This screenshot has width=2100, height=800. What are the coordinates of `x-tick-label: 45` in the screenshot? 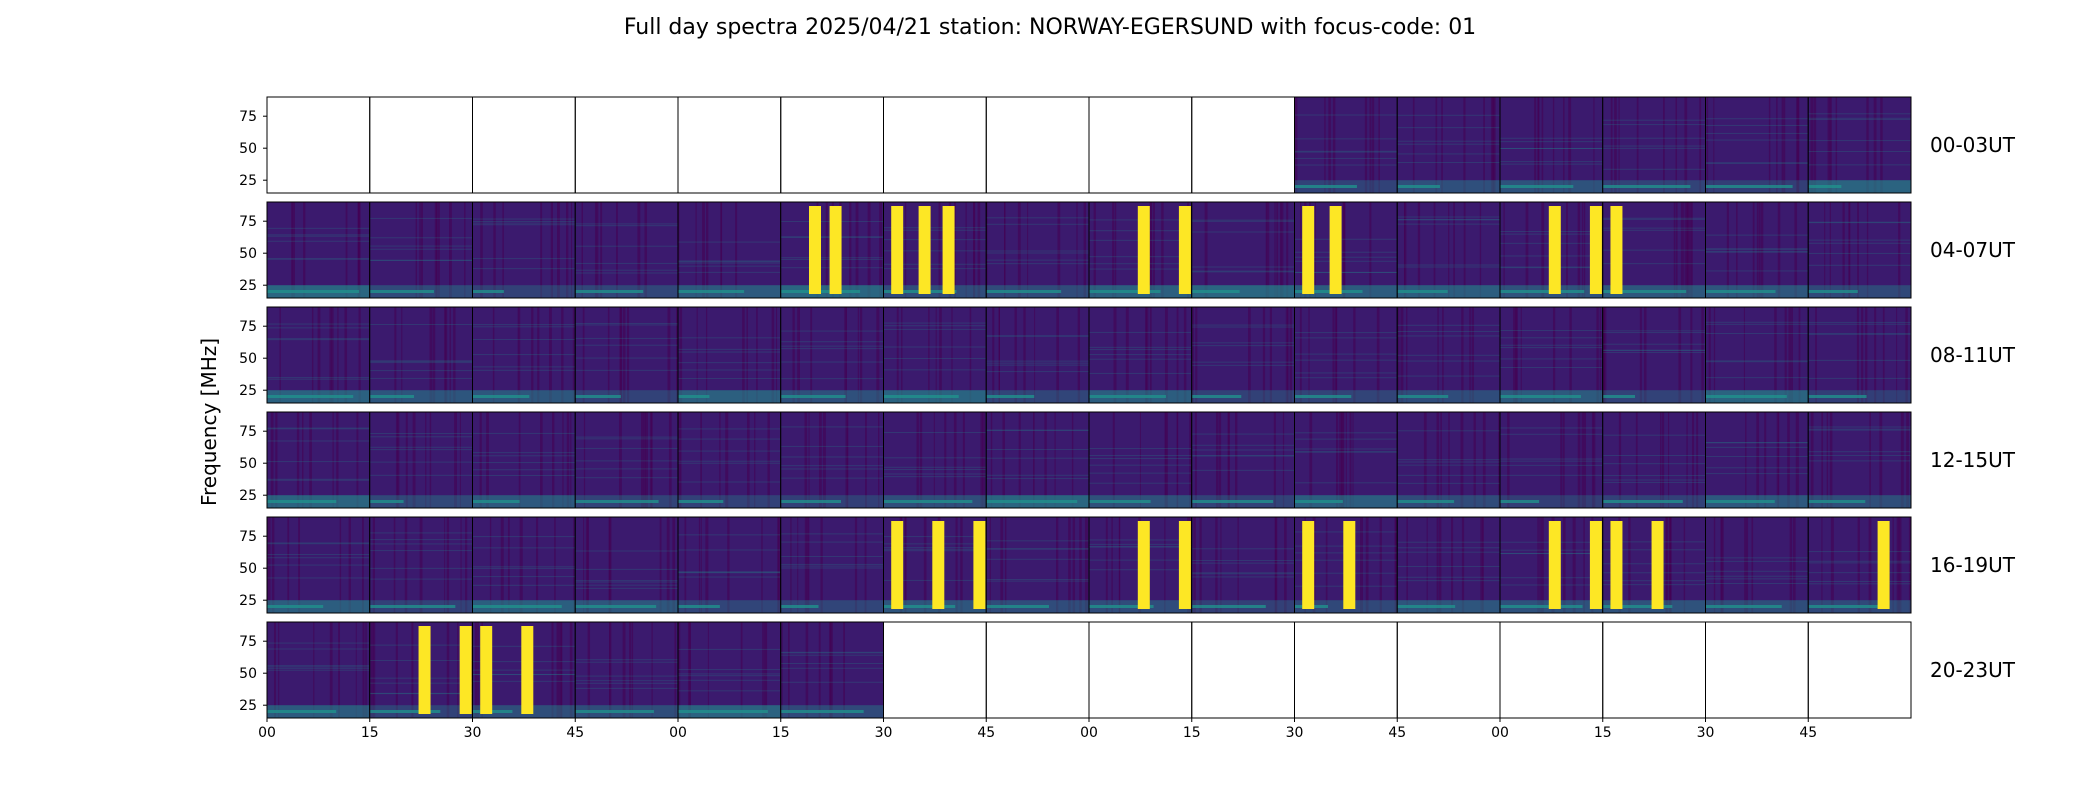 It's located at (1808, 733).